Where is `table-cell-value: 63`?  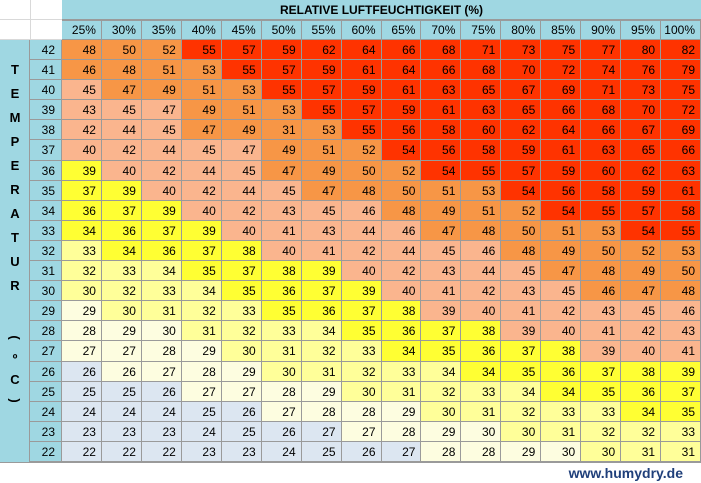 table-cell-value: 63 is located at coordinates (681, 170).